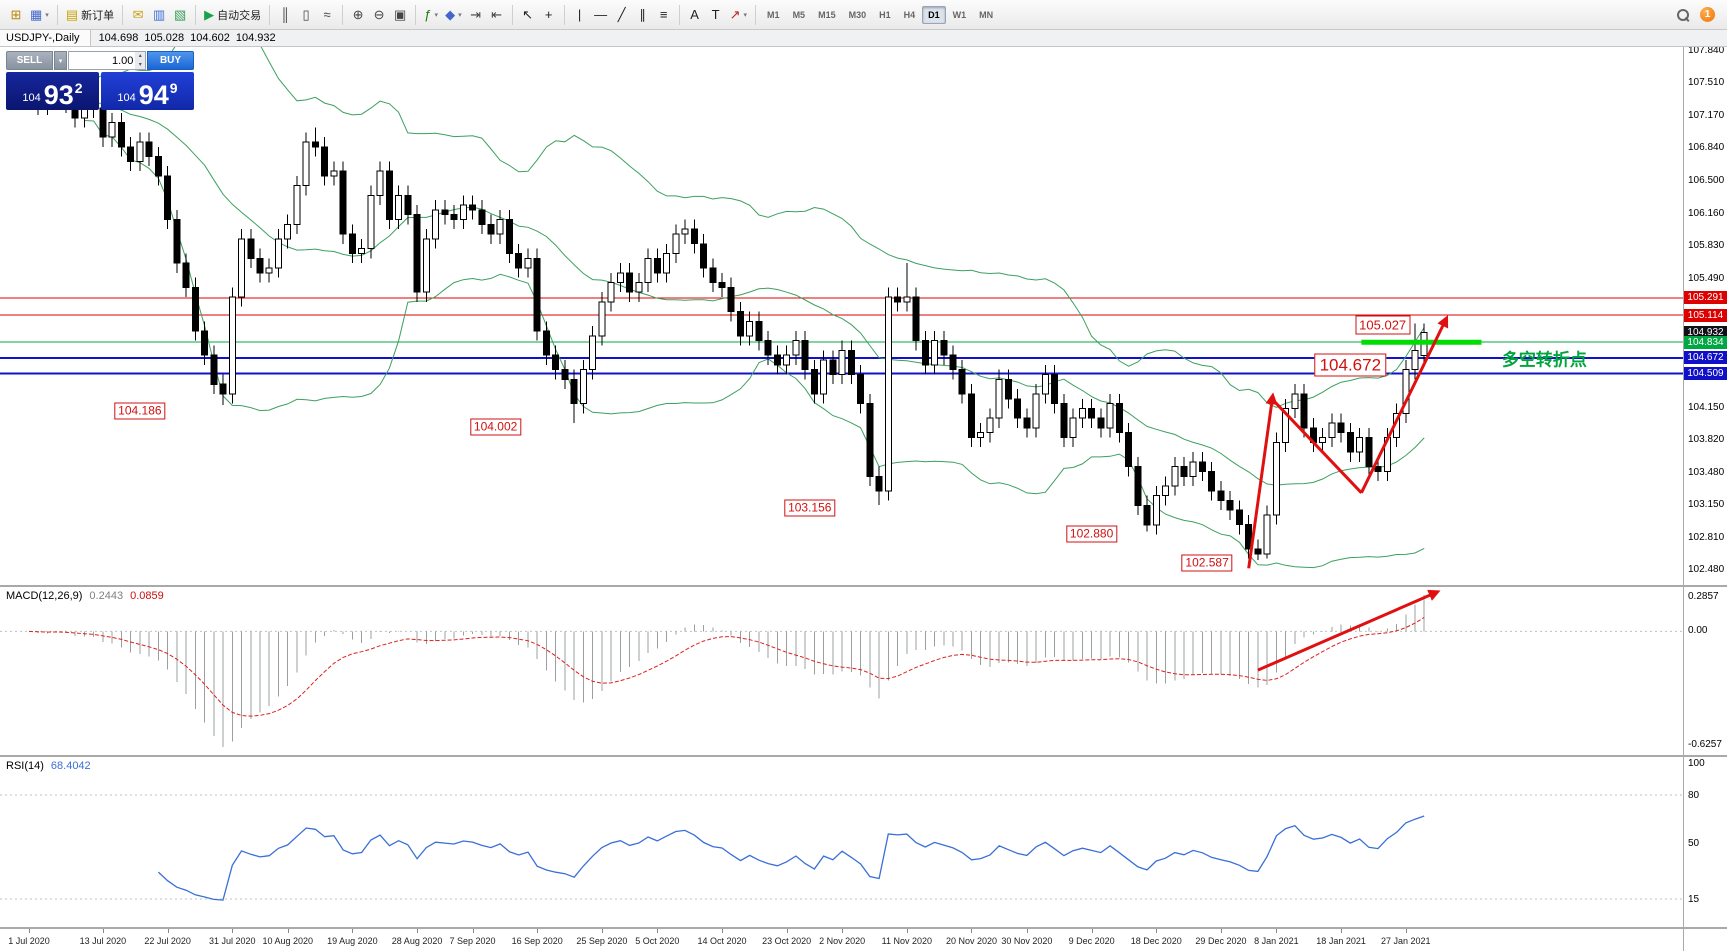 The height and width of the screenshot is (951, 1727). What do you see at coordinates (400, 15) in the screenshot?
I see `tile-windows-button: ▣` at bounding box center [400, 15].